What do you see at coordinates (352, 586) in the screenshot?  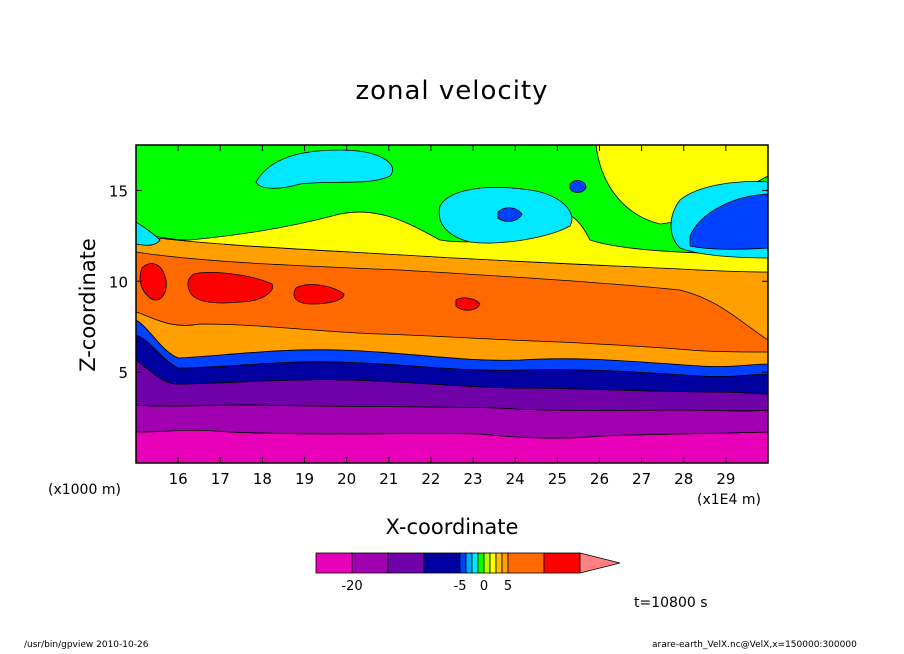 I see `colorbar-label: -20` at bounding box center [352, 586].